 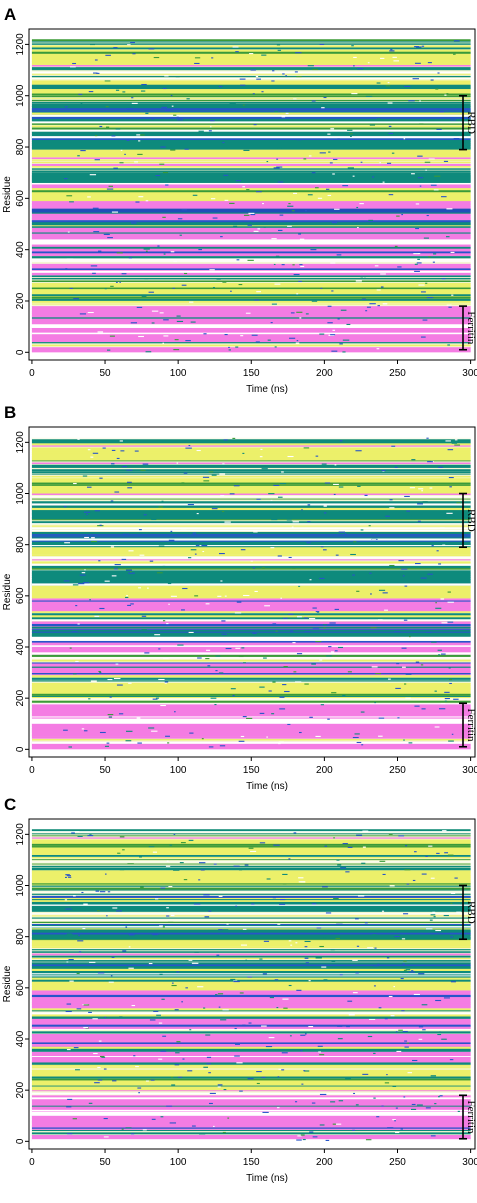 What do you see at coordinates (20, 146) in the screenshot?
I see `y-tick-label: 800` at bounding box center [20, 146].